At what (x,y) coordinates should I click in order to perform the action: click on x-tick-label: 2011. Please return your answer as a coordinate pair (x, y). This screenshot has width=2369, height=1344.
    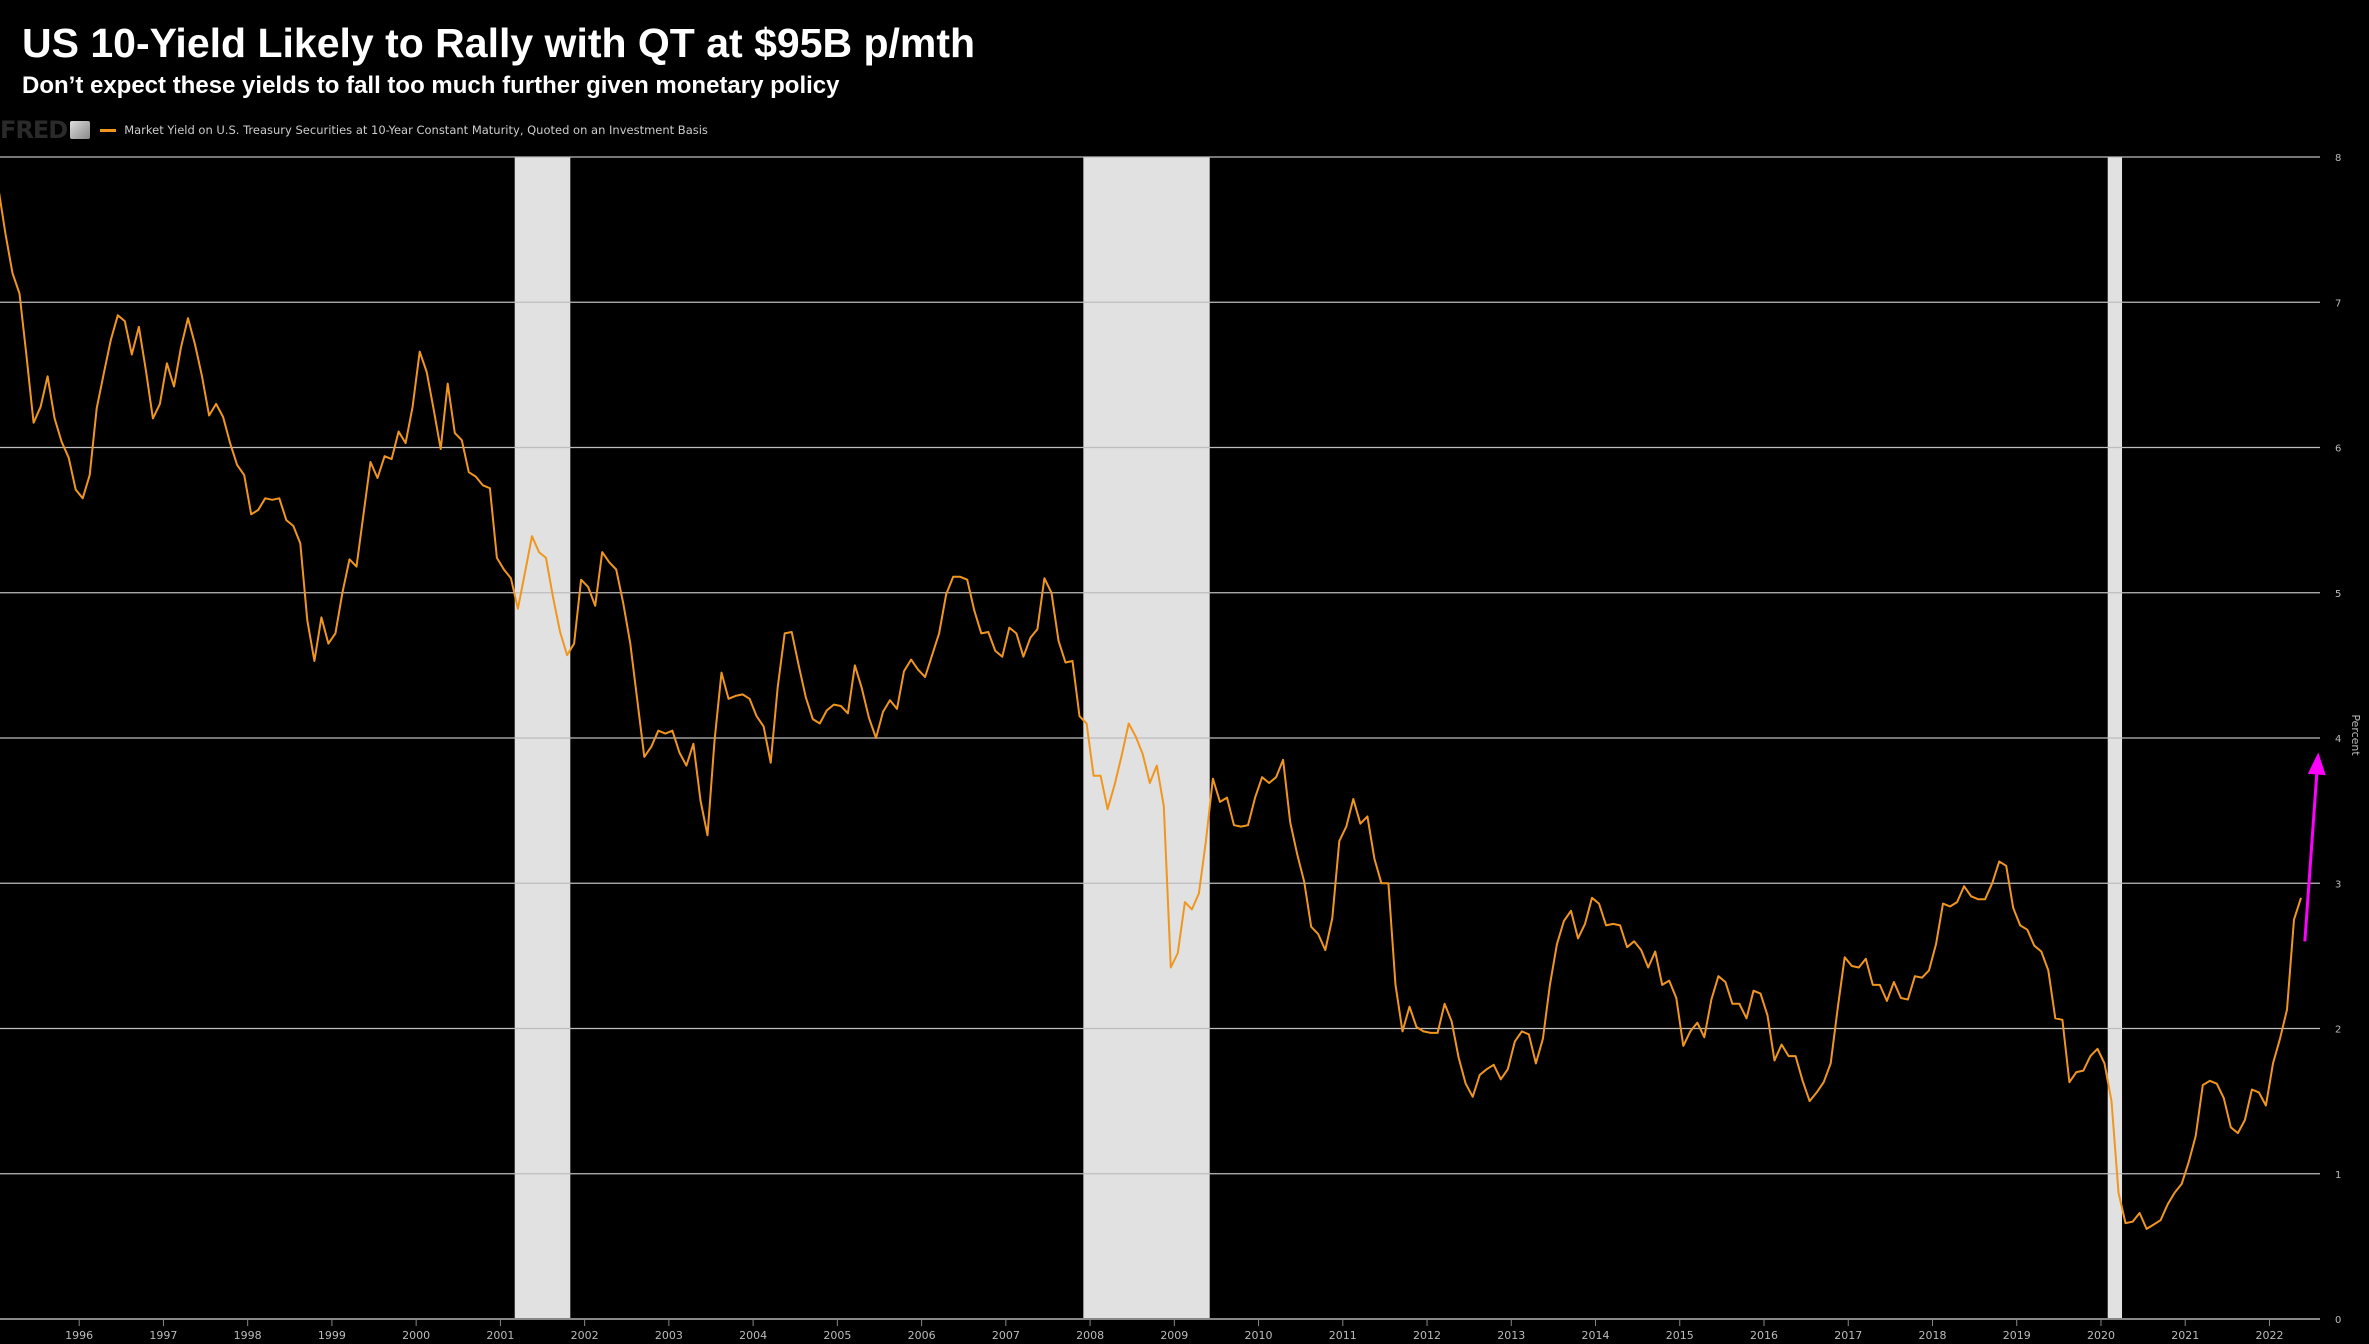
    Looking at the image, I should click on (1343, 1335).